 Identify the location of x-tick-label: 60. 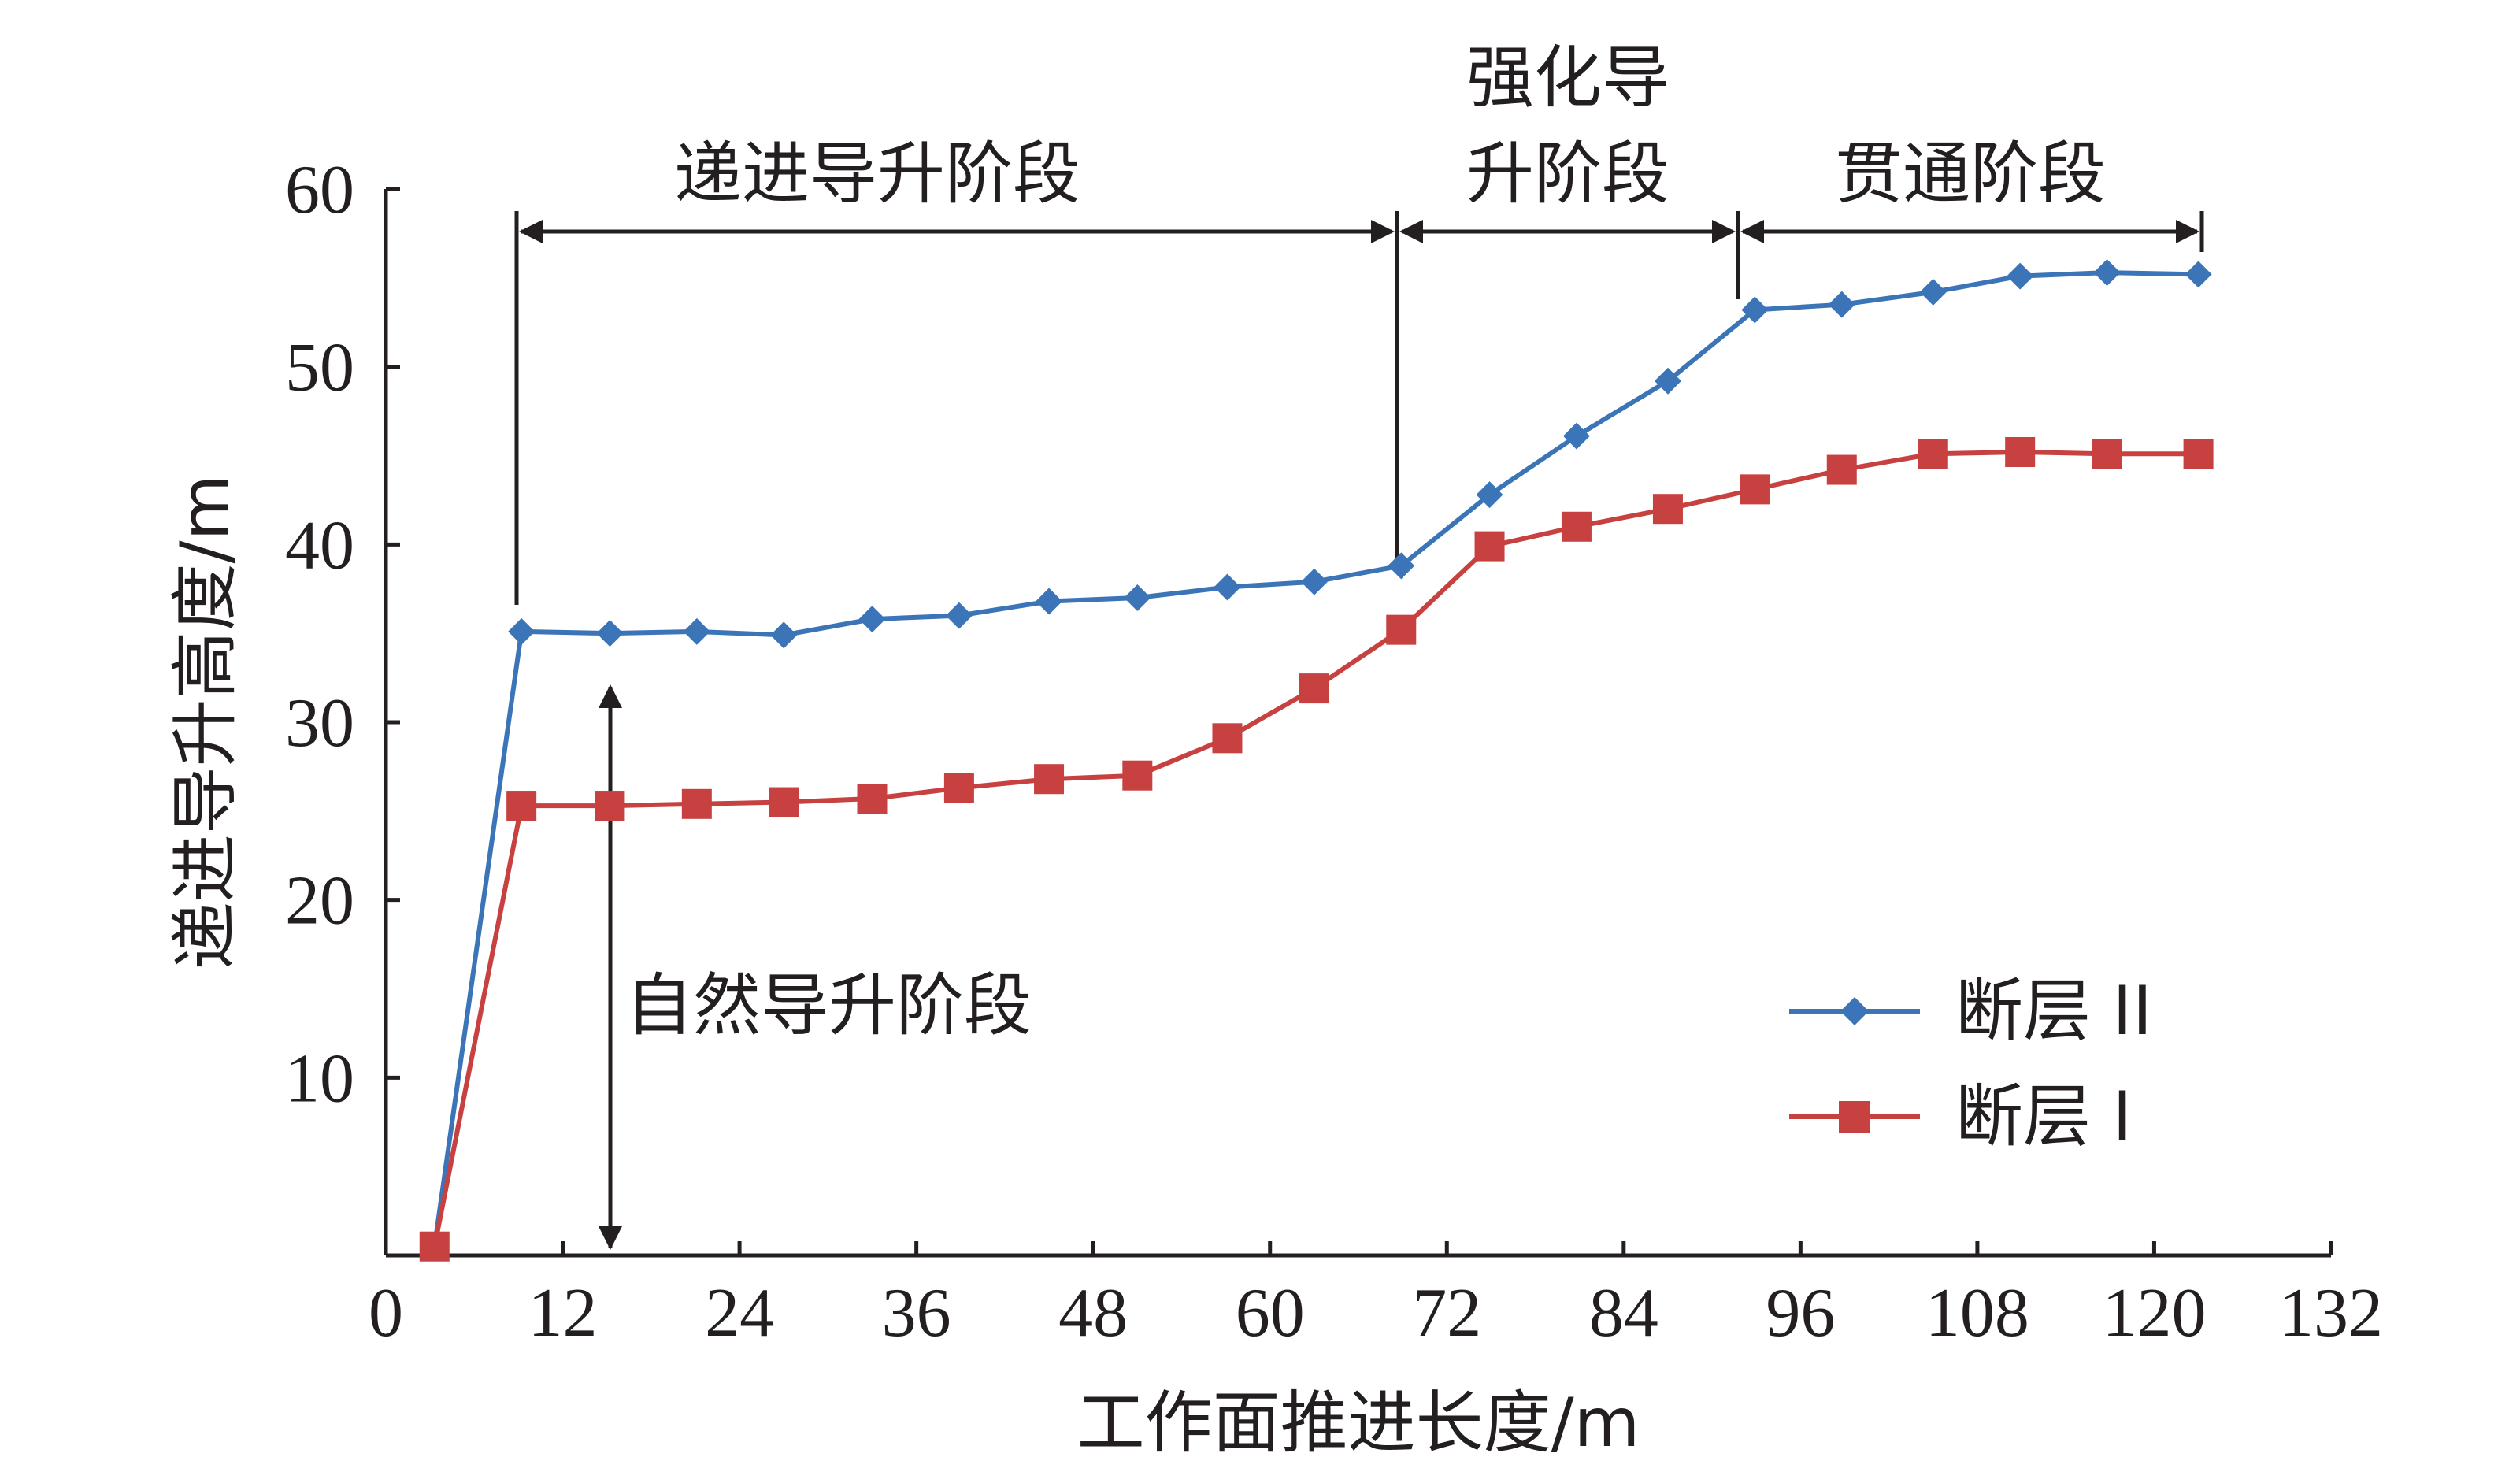
(1270, 1313).